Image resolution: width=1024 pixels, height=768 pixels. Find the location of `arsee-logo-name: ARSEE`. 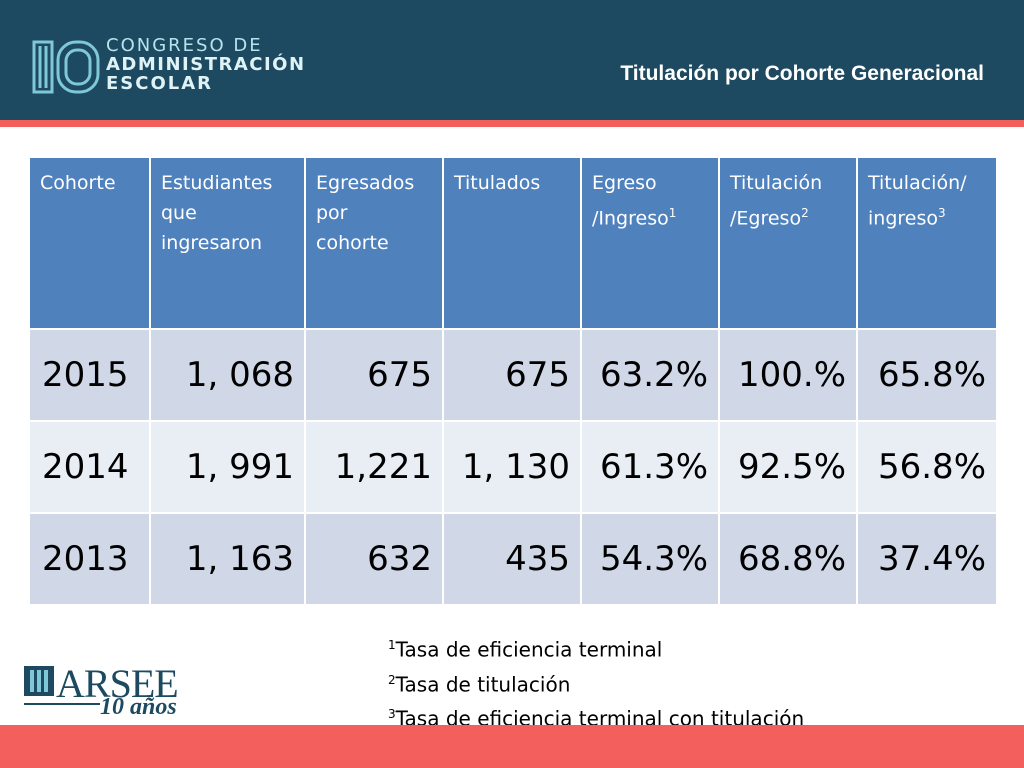

arsee-logo-name: ARSEE is located at coordinates (117, 683).